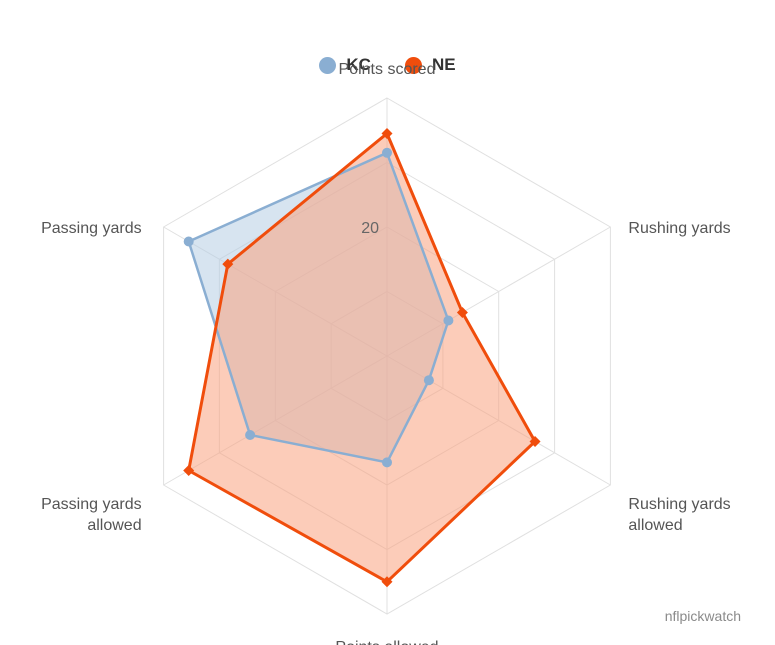 The image size is (775, 645). I want to click on axis-label-line: Points allowed, so click(386, 642).